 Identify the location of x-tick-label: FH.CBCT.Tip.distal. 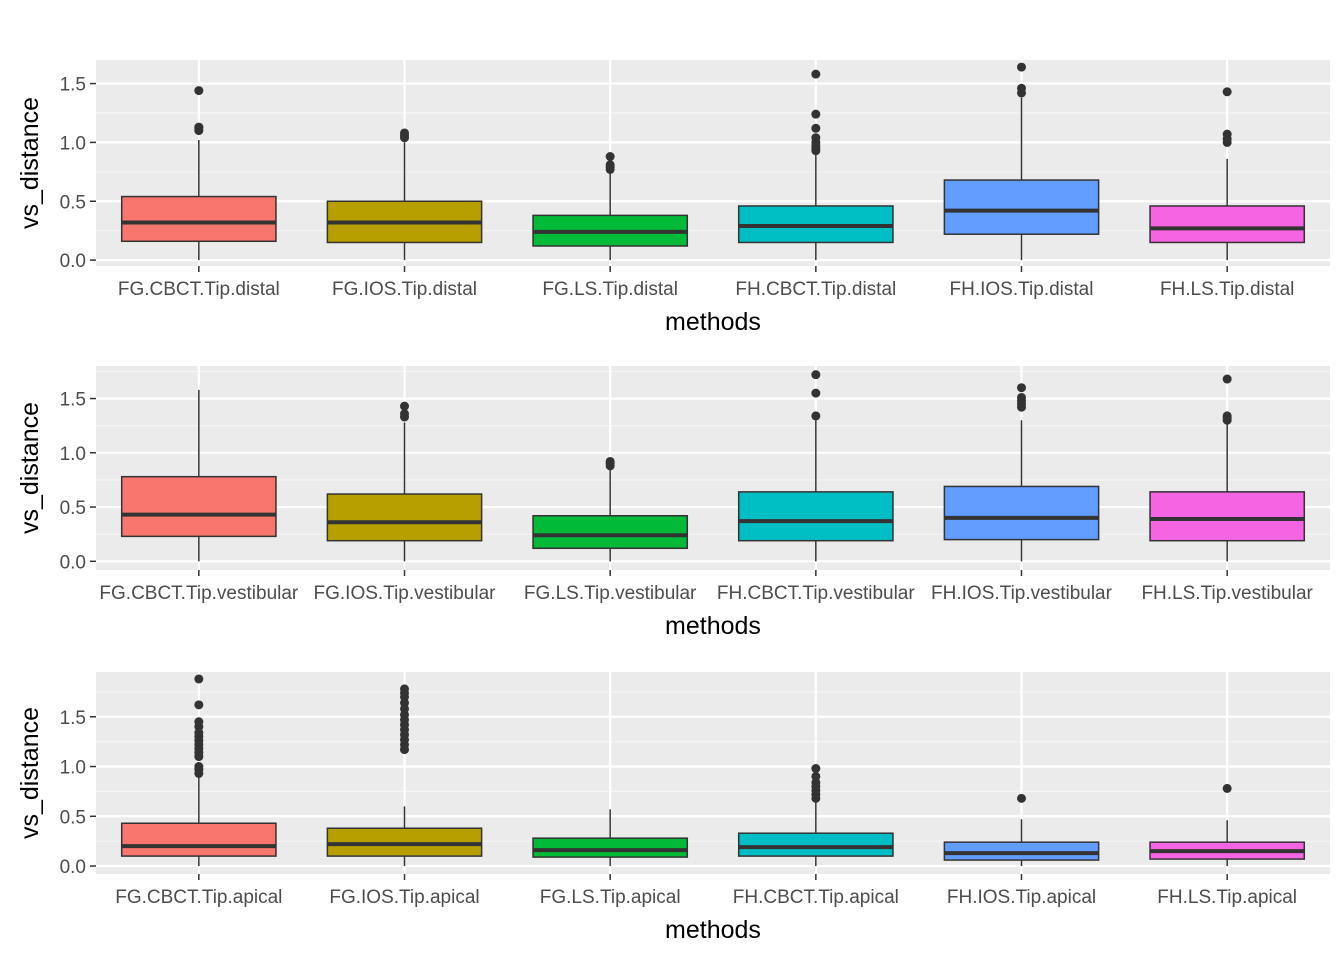
(815, 289).